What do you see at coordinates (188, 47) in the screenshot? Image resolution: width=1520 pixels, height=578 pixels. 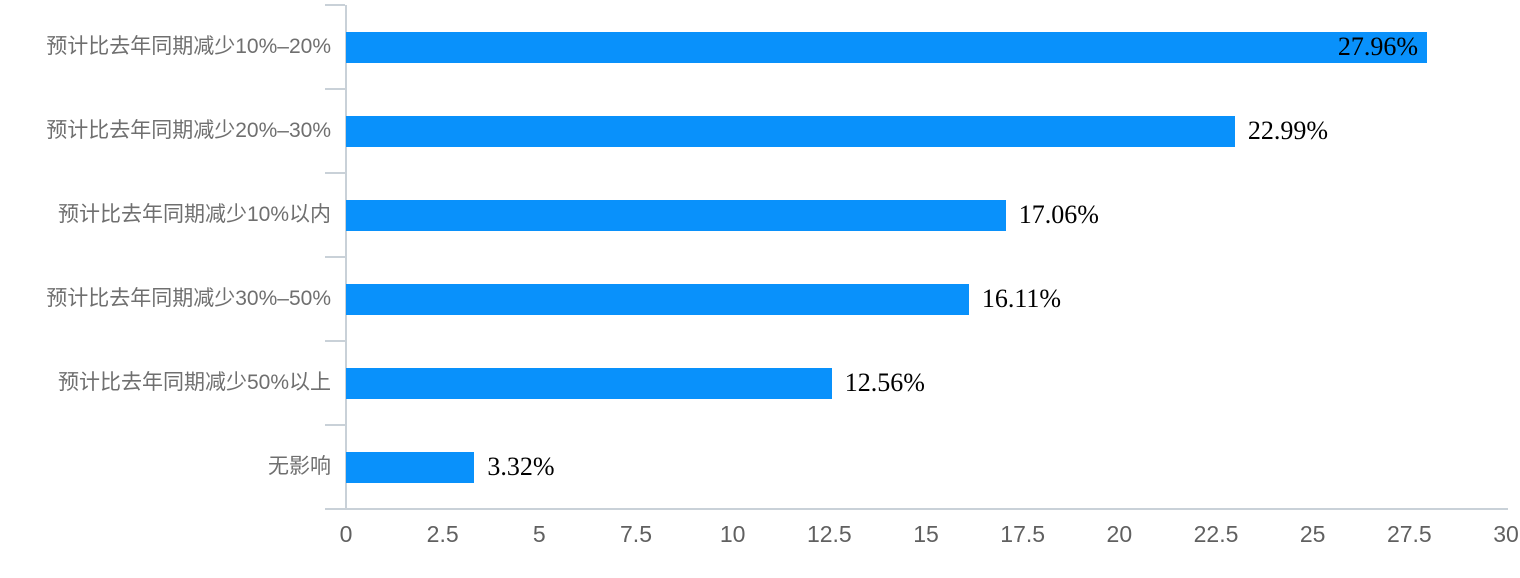 I see `category-label: 预计比去年同期减少10%–20%` at bounding box center [188, 47].